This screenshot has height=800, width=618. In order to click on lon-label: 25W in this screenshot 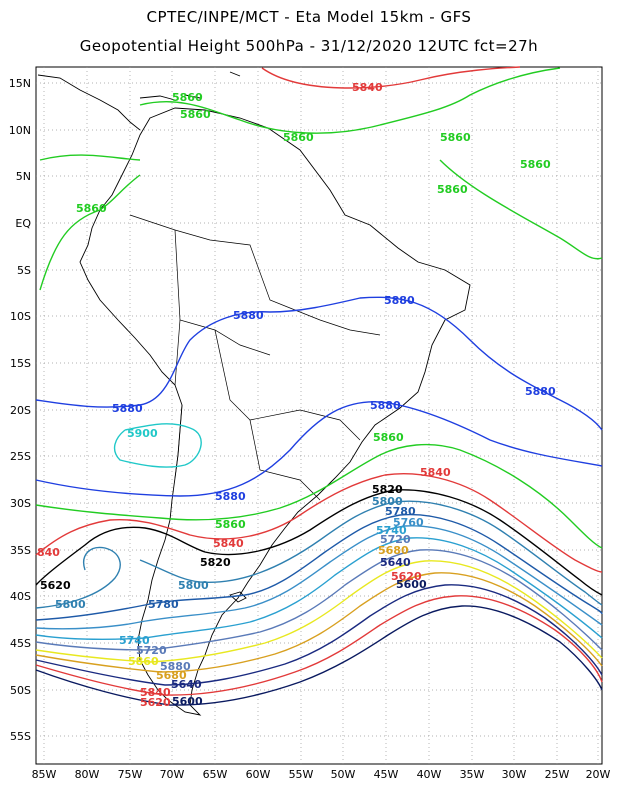, I will do `click(557, 774)`.